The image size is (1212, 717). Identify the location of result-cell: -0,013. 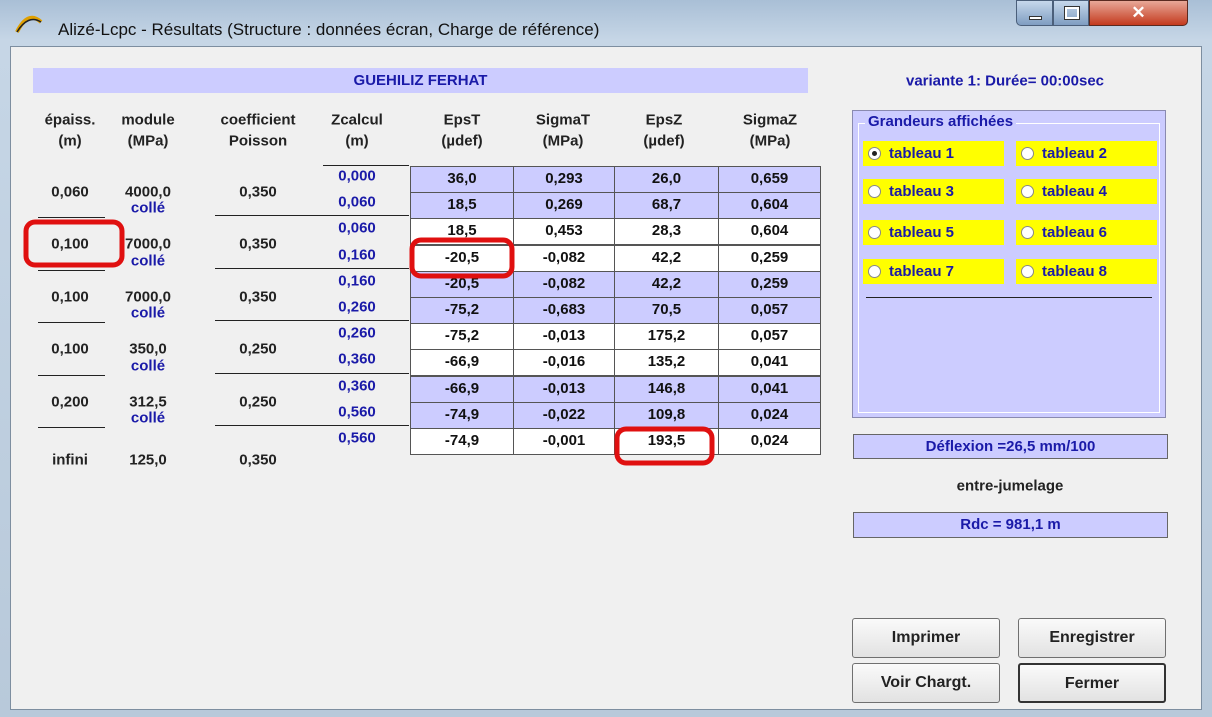
(564, 389).